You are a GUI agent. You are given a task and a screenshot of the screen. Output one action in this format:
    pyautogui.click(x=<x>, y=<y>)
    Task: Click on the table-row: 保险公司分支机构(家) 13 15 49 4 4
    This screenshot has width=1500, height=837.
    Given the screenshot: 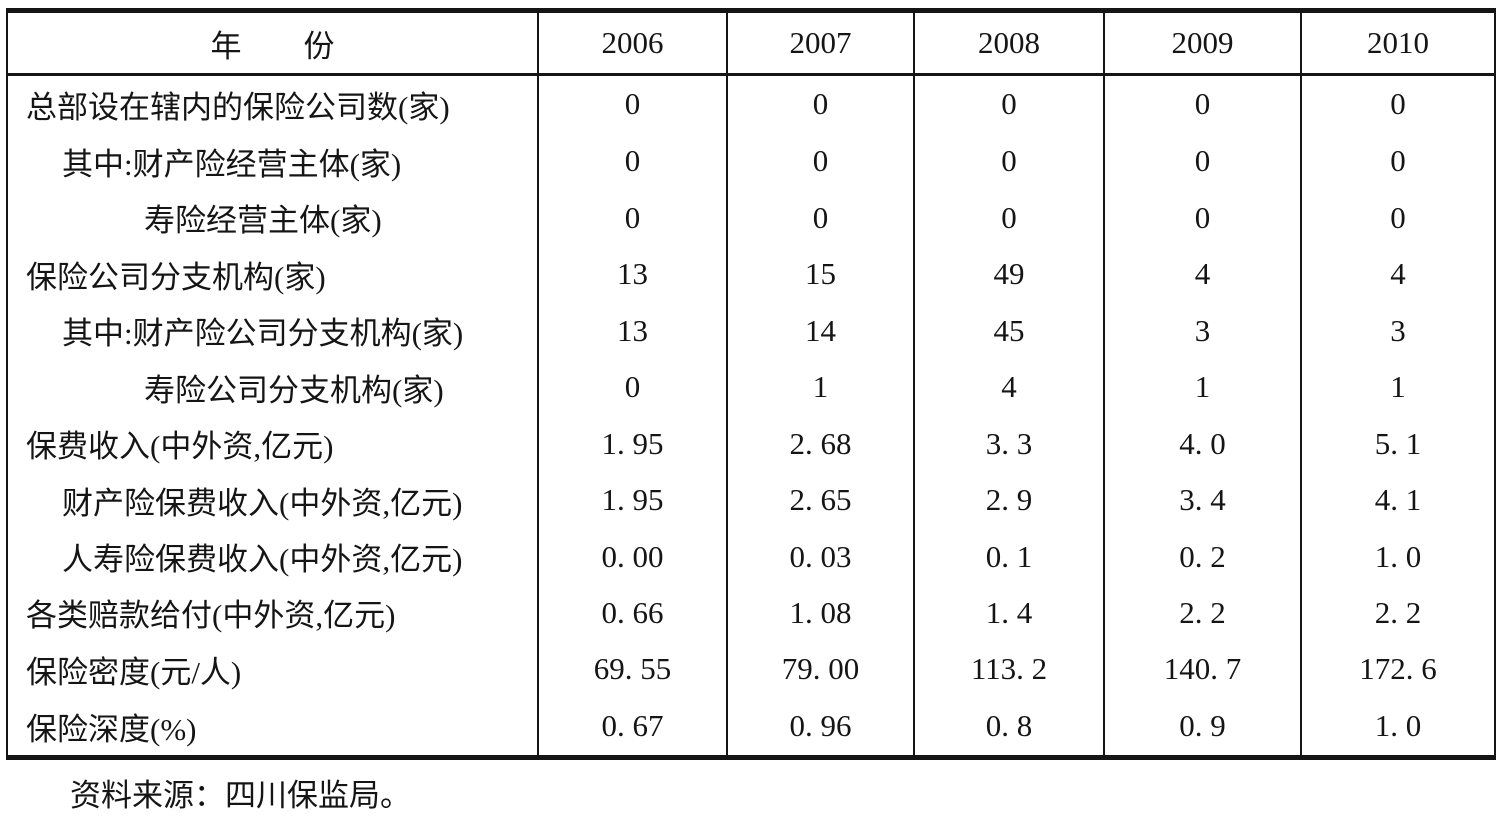 What is the action you would take?
    pyautogui.click(x=751, y=274)
    